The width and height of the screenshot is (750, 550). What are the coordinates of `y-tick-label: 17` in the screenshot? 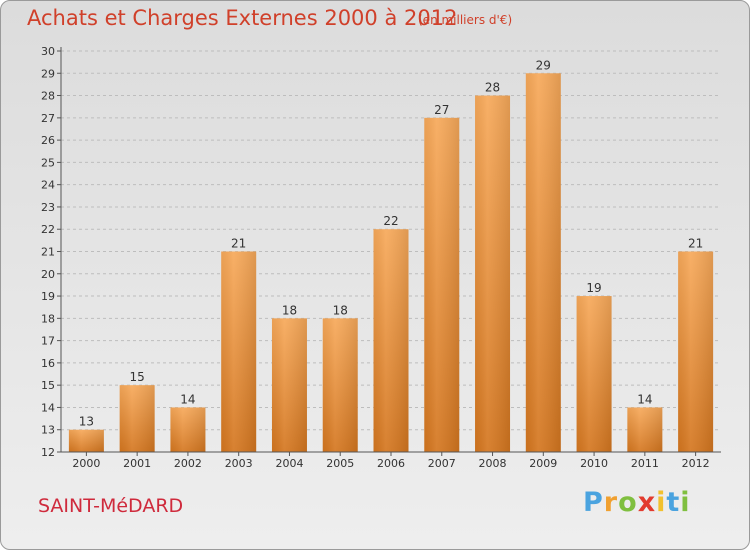 It's located at (48, 341).